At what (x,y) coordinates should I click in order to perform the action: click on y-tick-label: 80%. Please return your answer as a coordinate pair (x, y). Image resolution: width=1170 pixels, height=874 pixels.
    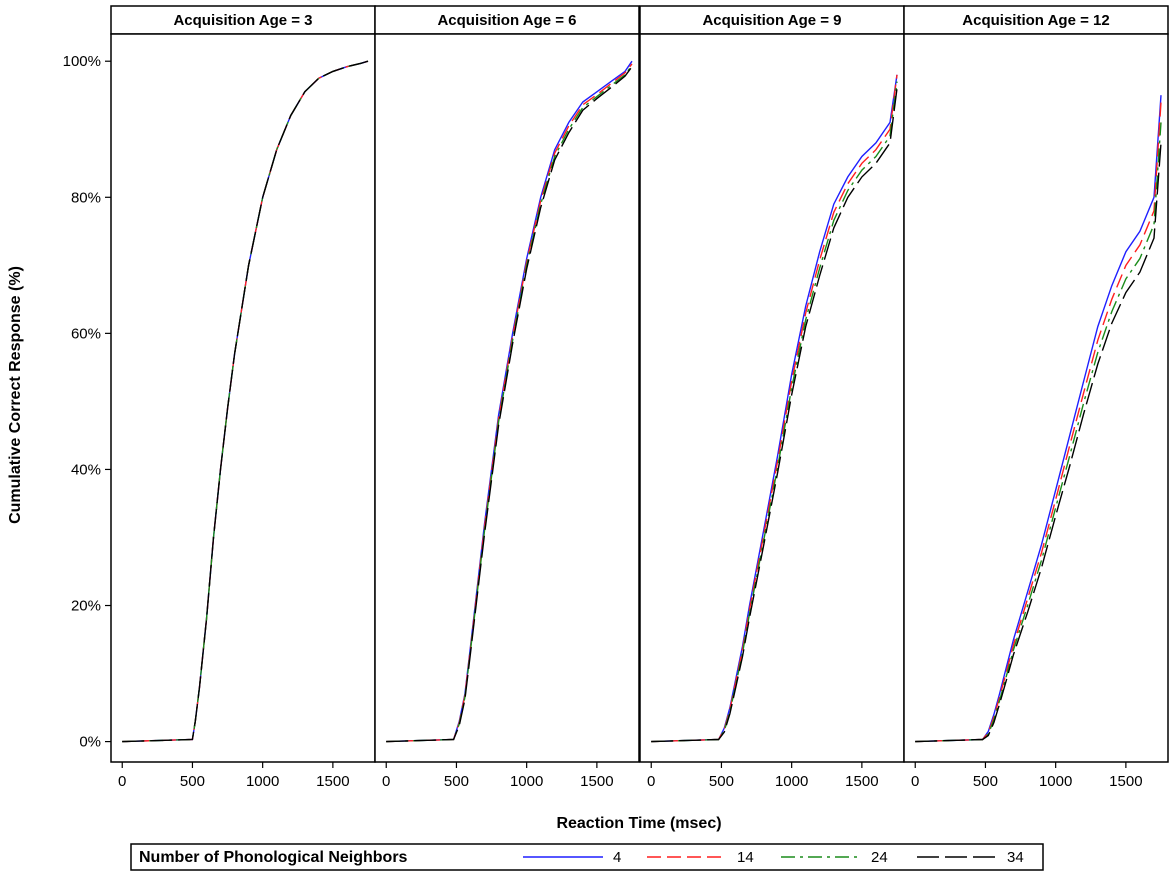
    Looking at the image, I should click on (86, 197).